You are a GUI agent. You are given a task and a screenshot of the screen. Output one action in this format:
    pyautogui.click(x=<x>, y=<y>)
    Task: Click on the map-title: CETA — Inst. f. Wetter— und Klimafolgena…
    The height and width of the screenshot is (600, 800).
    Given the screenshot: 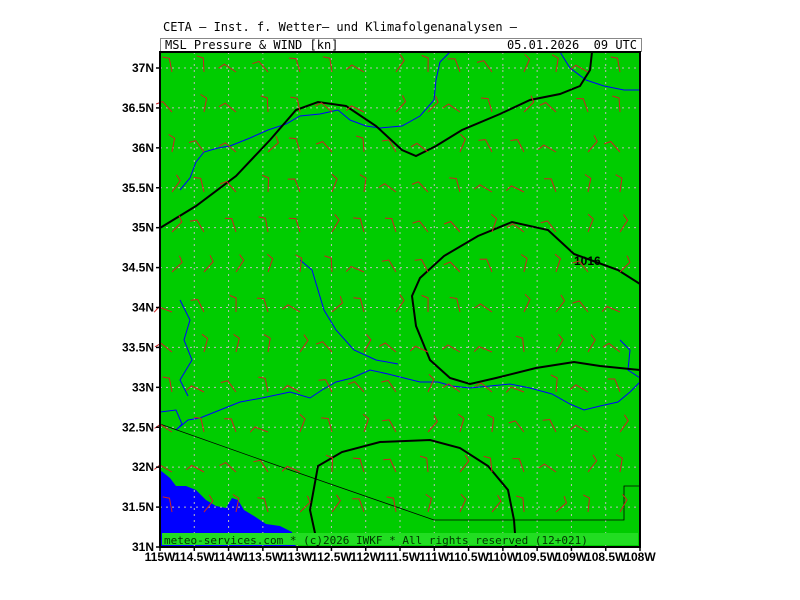 What is the action you would take?
    pyautogui.click(x=340, y=27)
    